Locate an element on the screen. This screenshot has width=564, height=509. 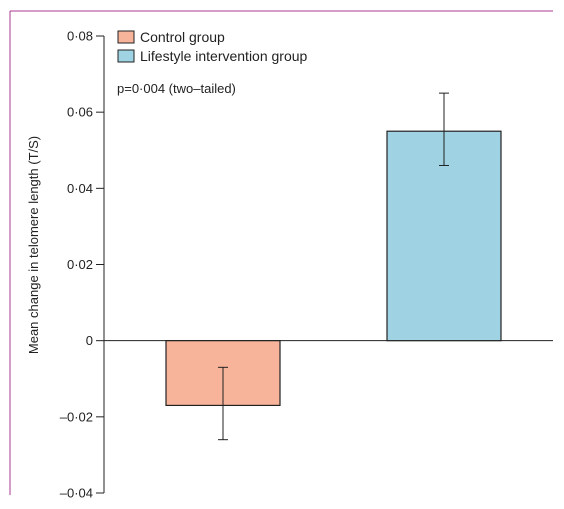
p-value-annotation: p=0·004 (two–tailed) is located at coordinates (176, 88).